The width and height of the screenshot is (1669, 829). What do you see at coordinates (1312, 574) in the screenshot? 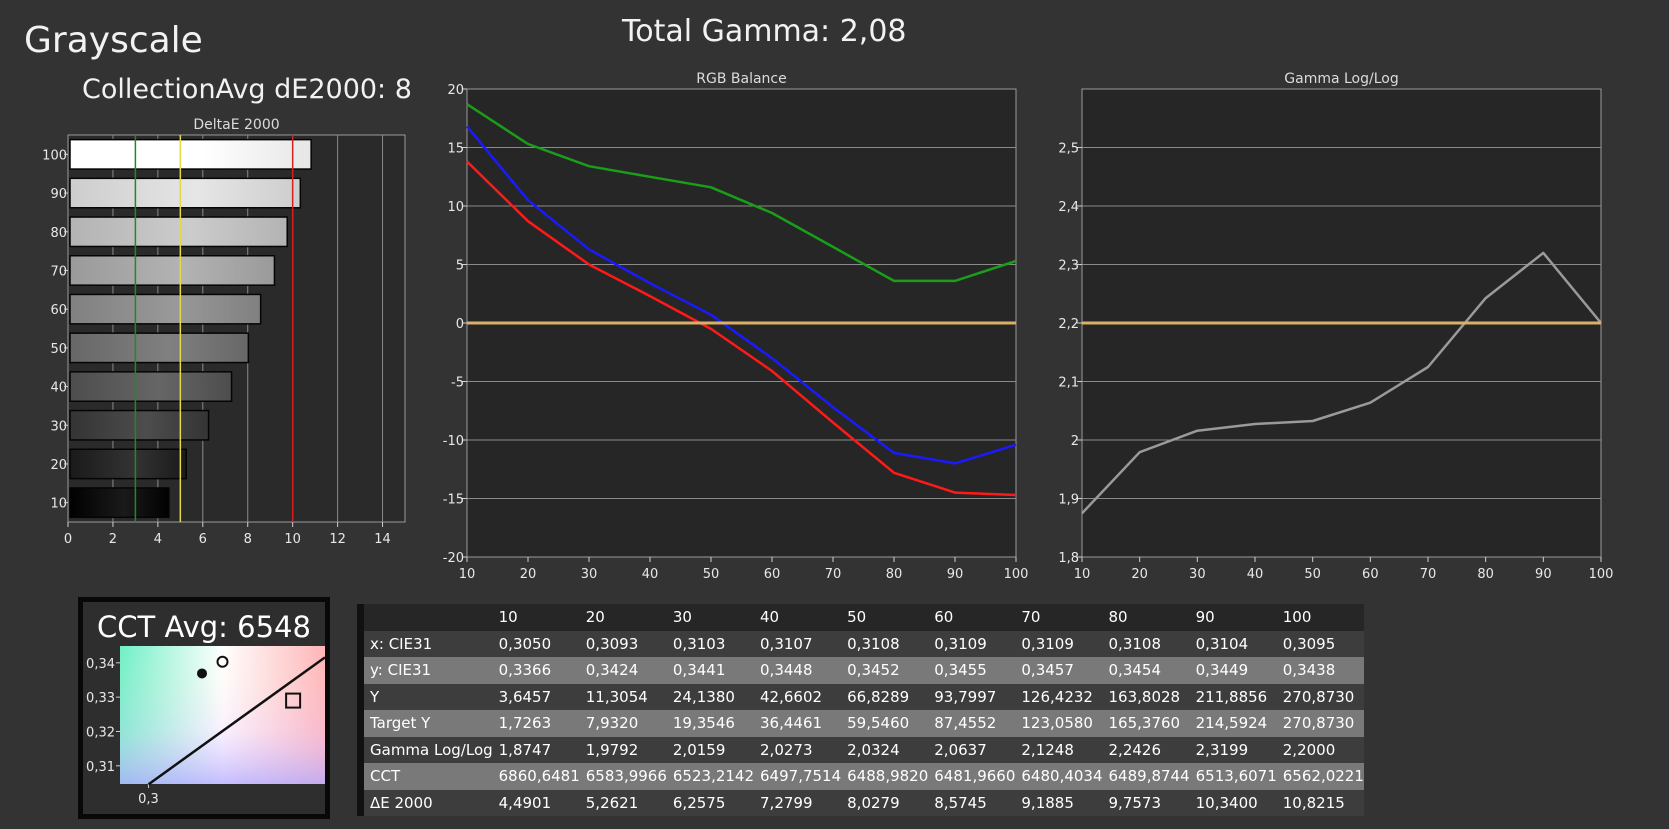
I see `gamma-xtick-label: 50` at bounding box center [1312, 574].